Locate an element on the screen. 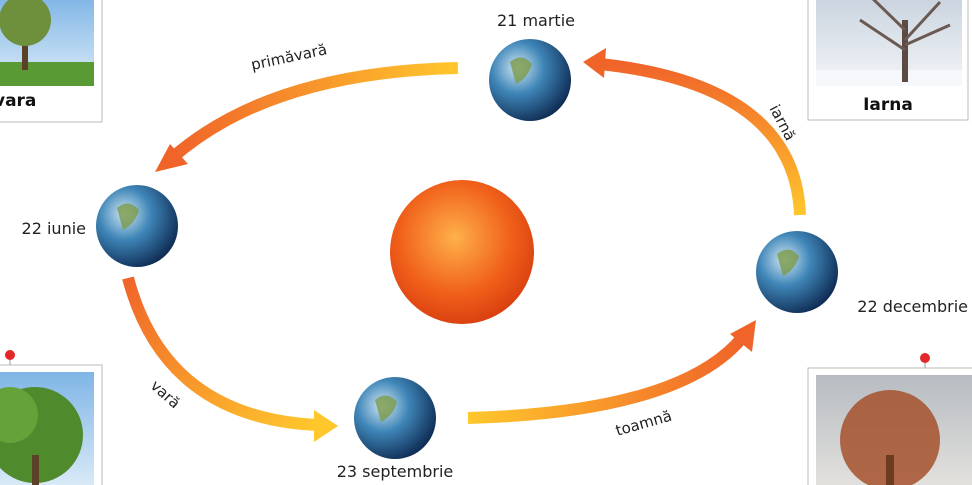 This screenshot has width=972, height=485. card-summer-bottom is located at coordinates (51, 417).